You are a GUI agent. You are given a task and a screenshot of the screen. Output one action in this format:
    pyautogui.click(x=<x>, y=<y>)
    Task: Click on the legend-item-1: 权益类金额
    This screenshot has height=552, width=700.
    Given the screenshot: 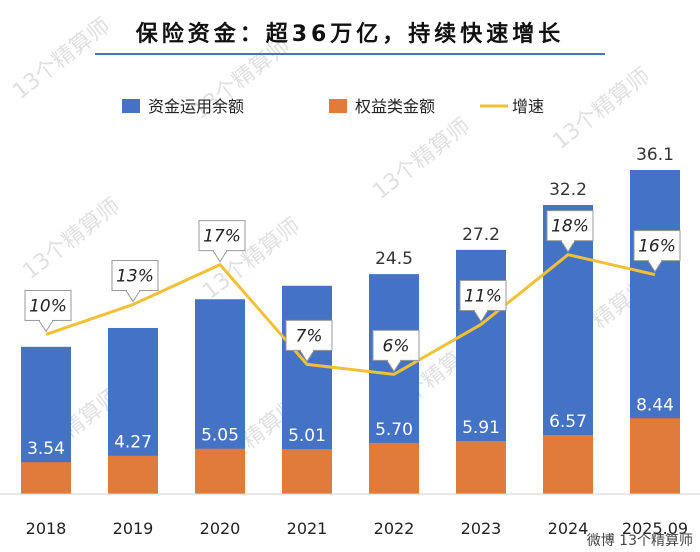 What is the action you would take?
    pyautogui.click(x=382, y=106)
    